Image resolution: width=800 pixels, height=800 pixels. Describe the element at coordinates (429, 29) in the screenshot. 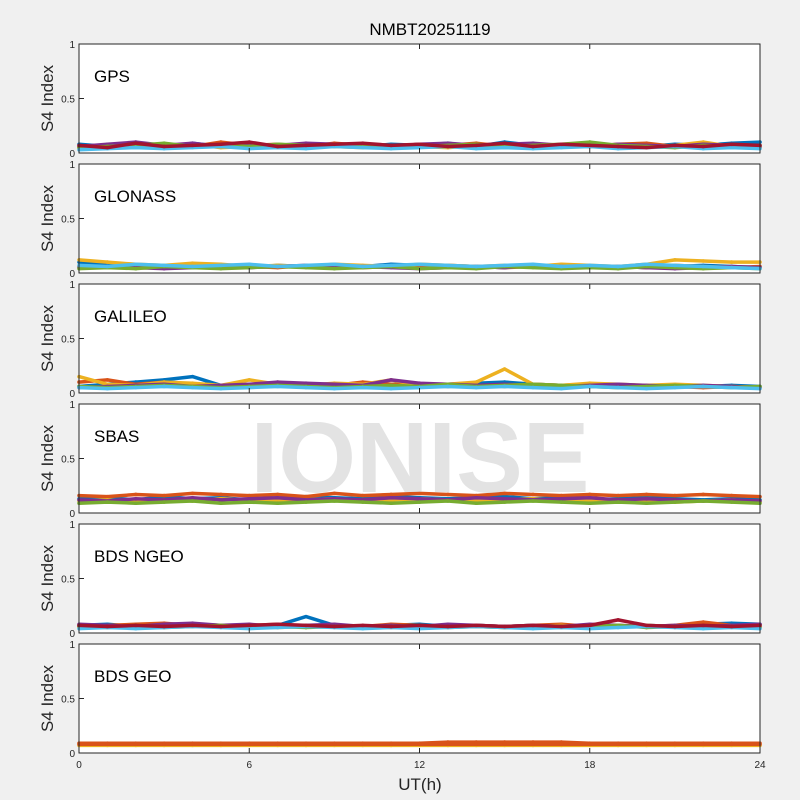

I see `chart-title: NMBT20251119` at that location.